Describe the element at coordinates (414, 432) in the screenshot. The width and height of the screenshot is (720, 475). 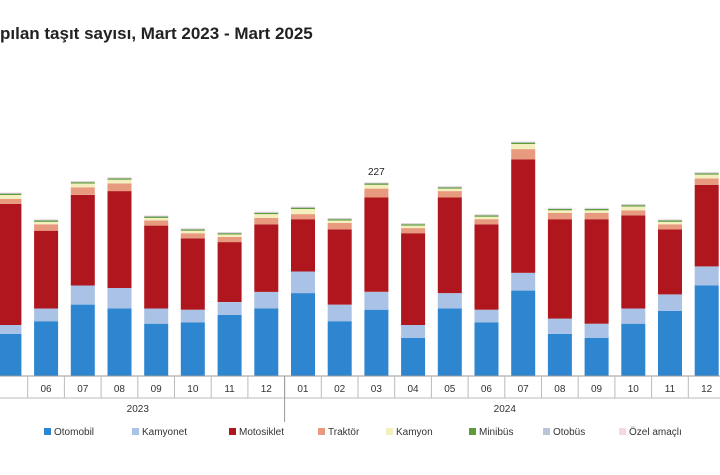
I see `legend-label-kamyon: Kamyon` at that location.